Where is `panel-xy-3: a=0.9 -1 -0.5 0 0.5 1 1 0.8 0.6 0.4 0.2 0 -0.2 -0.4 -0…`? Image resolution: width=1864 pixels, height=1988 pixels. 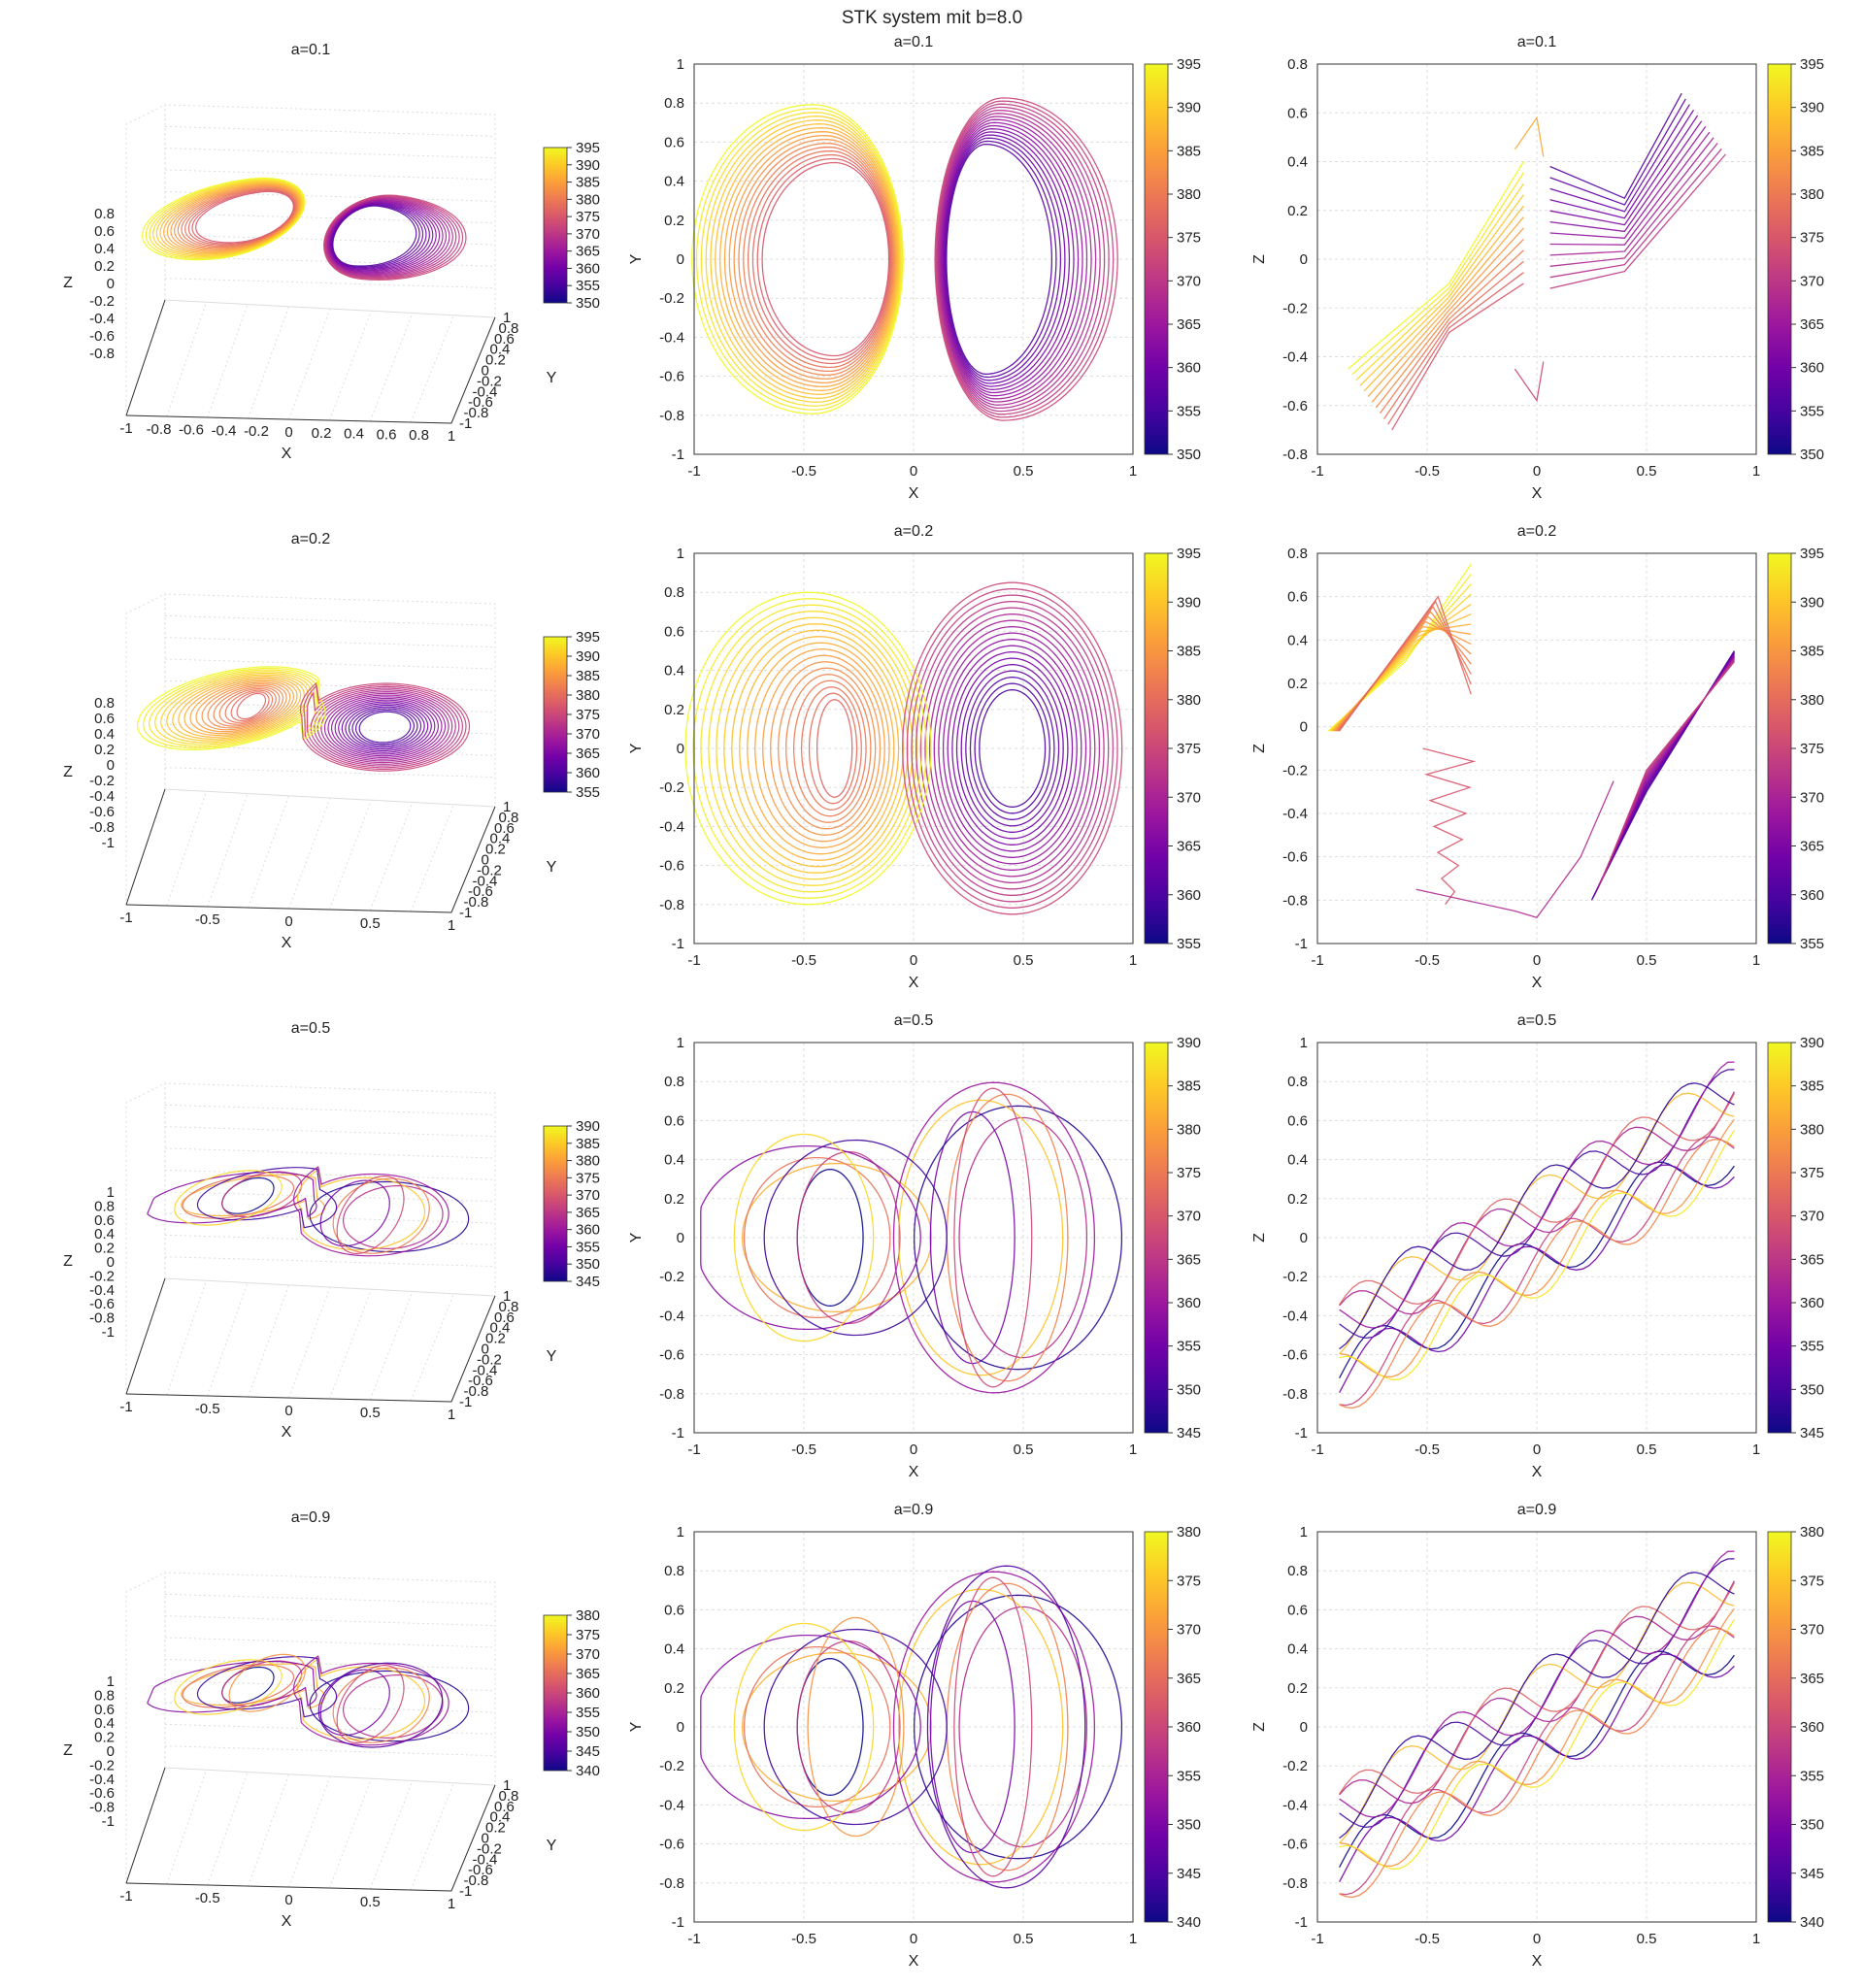
panel-xy-3: a=0.9 -1 -0.5 0 0.5 1 1 0.8 0.6 0.4 0.2 0 -0.2 -0.4 -0… is located at coordinates (914, 1736).